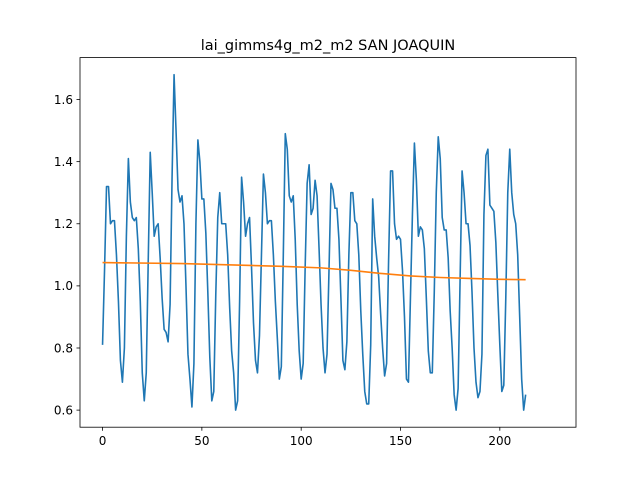  I want to click on y-tick-label: 0.8, so click(63, 348).